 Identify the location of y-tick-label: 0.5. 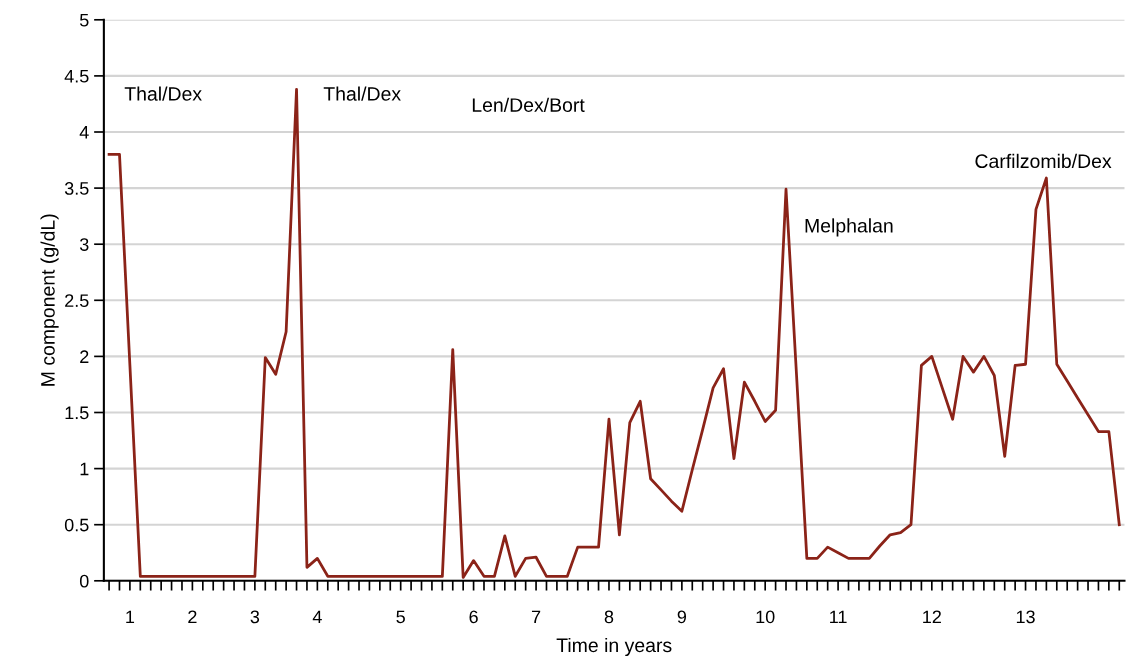
(76, 525).